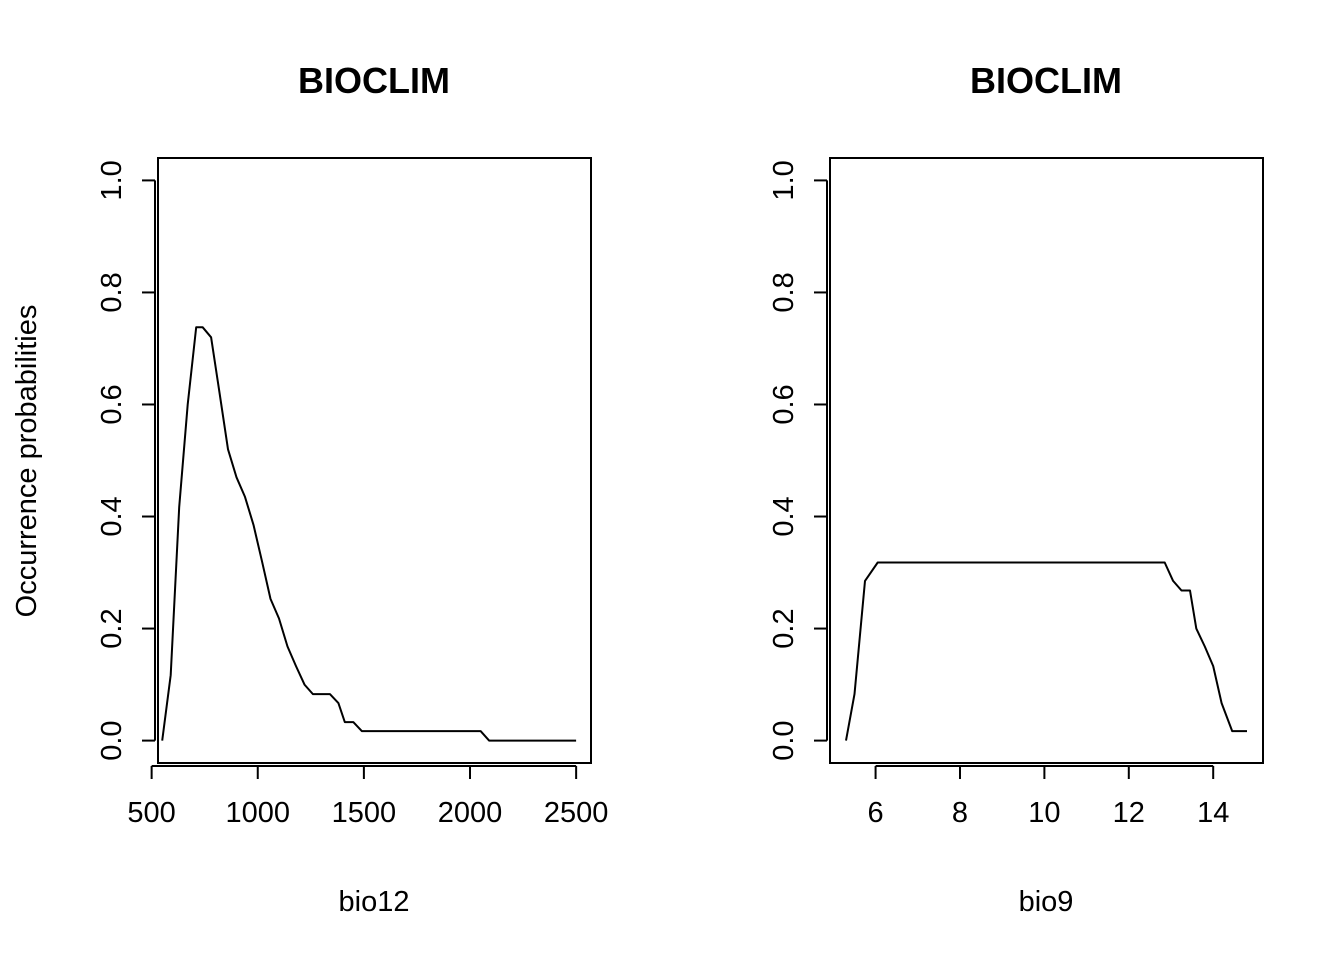  What do you see at coordinates (1129, 813) in the screenshot?
I see `x-tick-label: 12` at bounding box center [1129, 813].